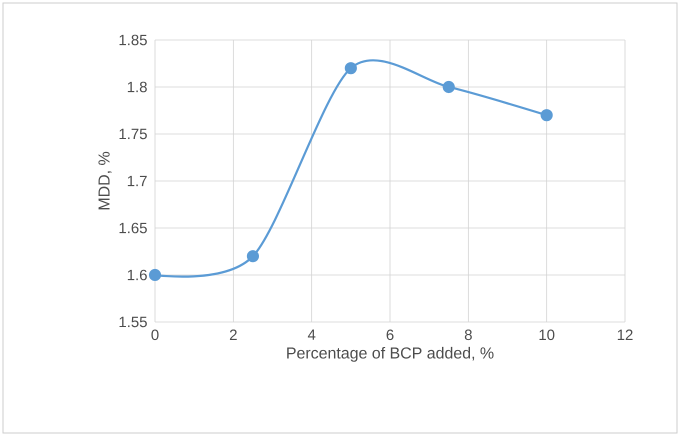  Describe the element at coordinates (155, 335) in the screenshot. I see `x-tick-label: 0` at that location.